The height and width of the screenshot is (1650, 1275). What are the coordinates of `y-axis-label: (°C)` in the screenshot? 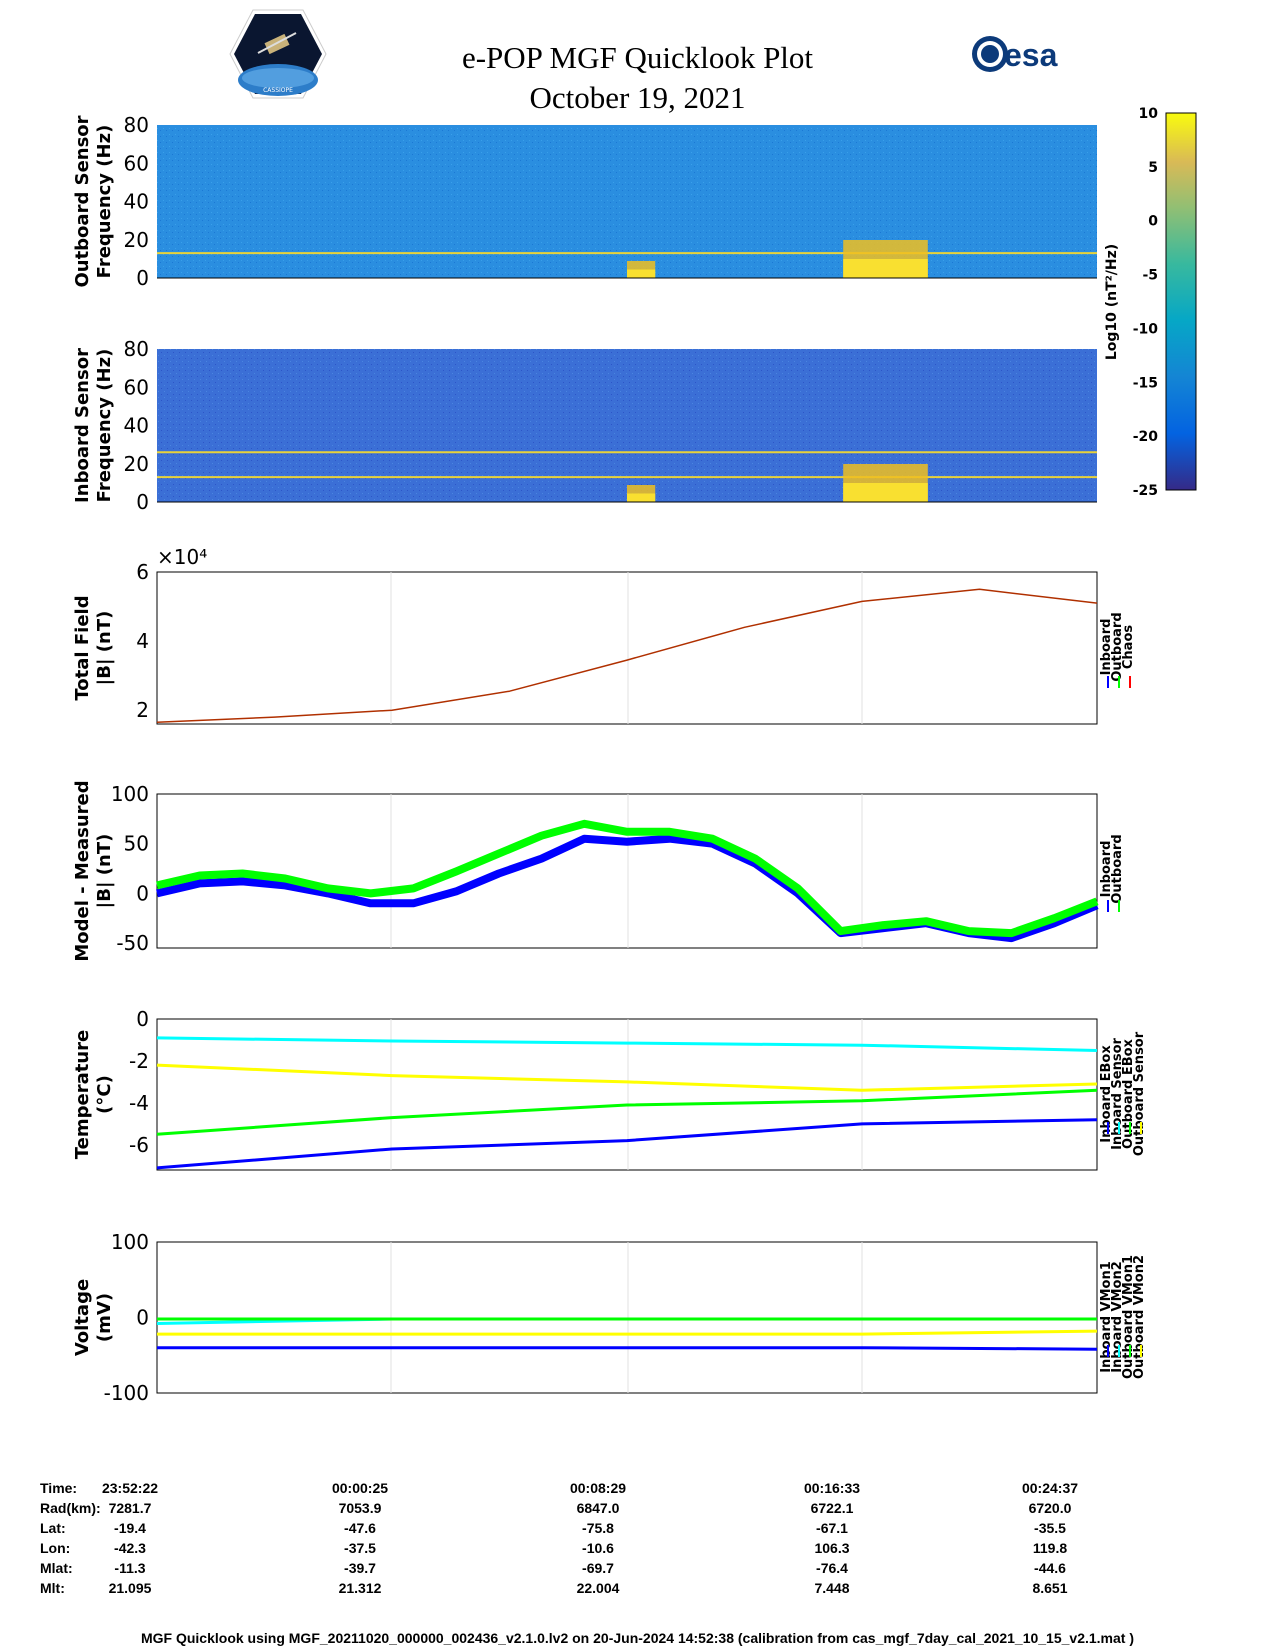 It's located at (104, 1094).